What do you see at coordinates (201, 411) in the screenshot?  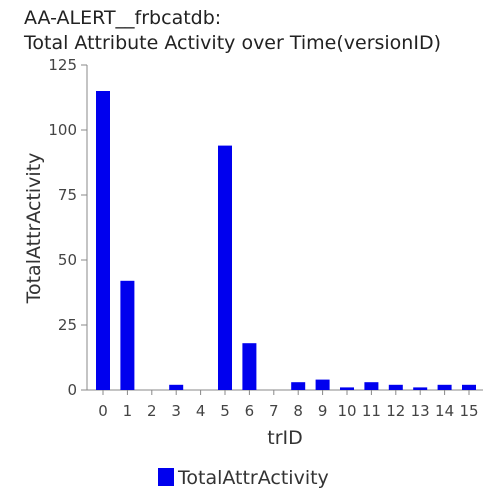 I see `x-tick-label: 4` at bounding box center [201, 411].